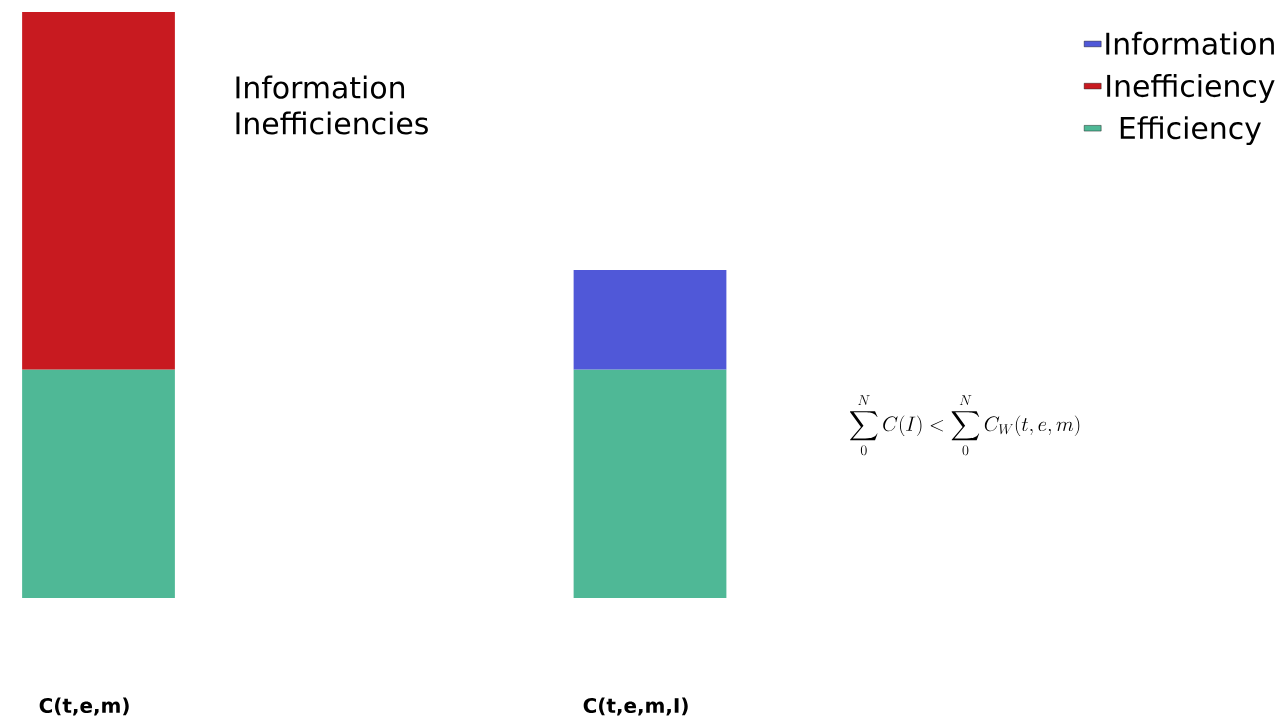  Describe the element at coordinates (1191, 88) in the screenshot. I see `legend-label: Inefficiency` at that location.